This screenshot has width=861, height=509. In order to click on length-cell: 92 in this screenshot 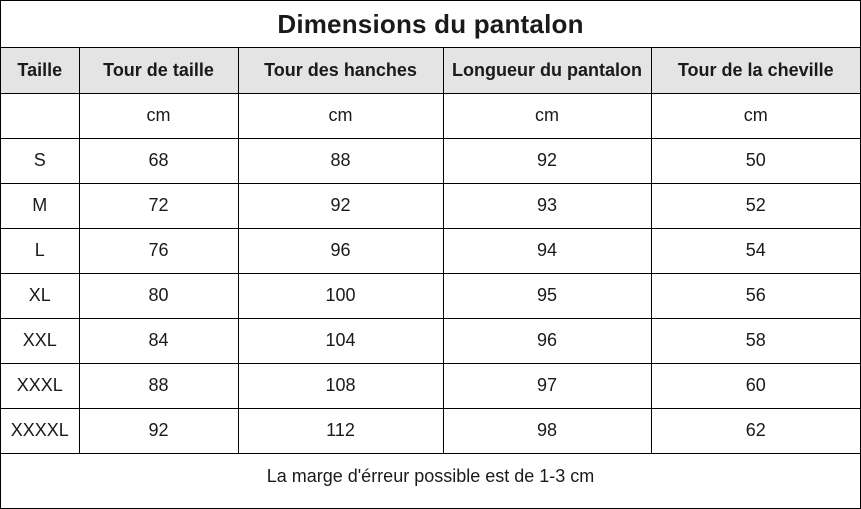, I will do `click(547, 160)`.